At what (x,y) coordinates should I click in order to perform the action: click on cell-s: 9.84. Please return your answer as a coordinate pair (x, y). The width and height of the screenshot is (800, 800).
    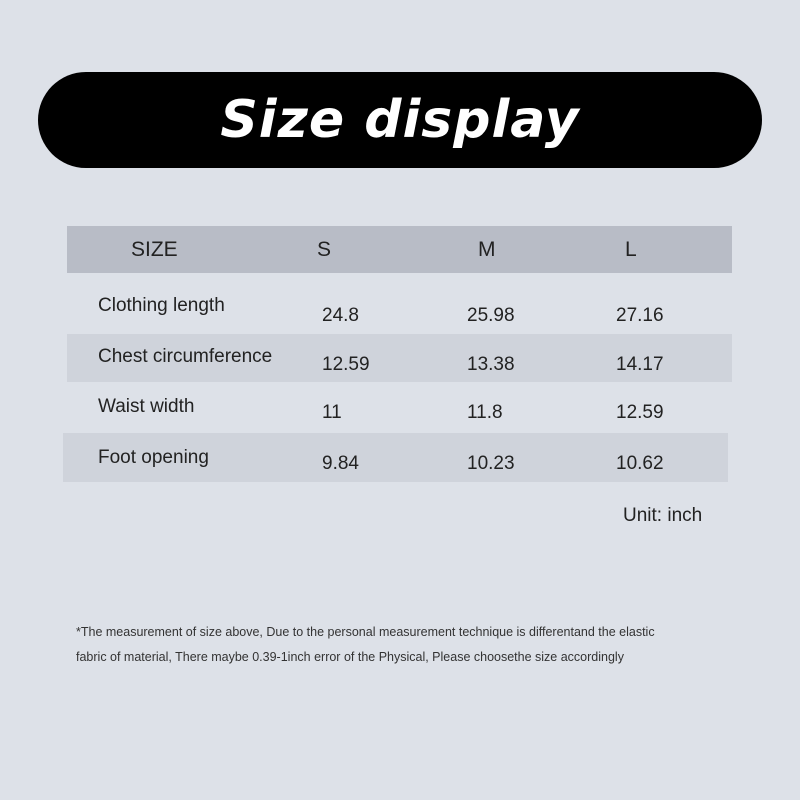
    Looking at the image, I should click on (340, 463).